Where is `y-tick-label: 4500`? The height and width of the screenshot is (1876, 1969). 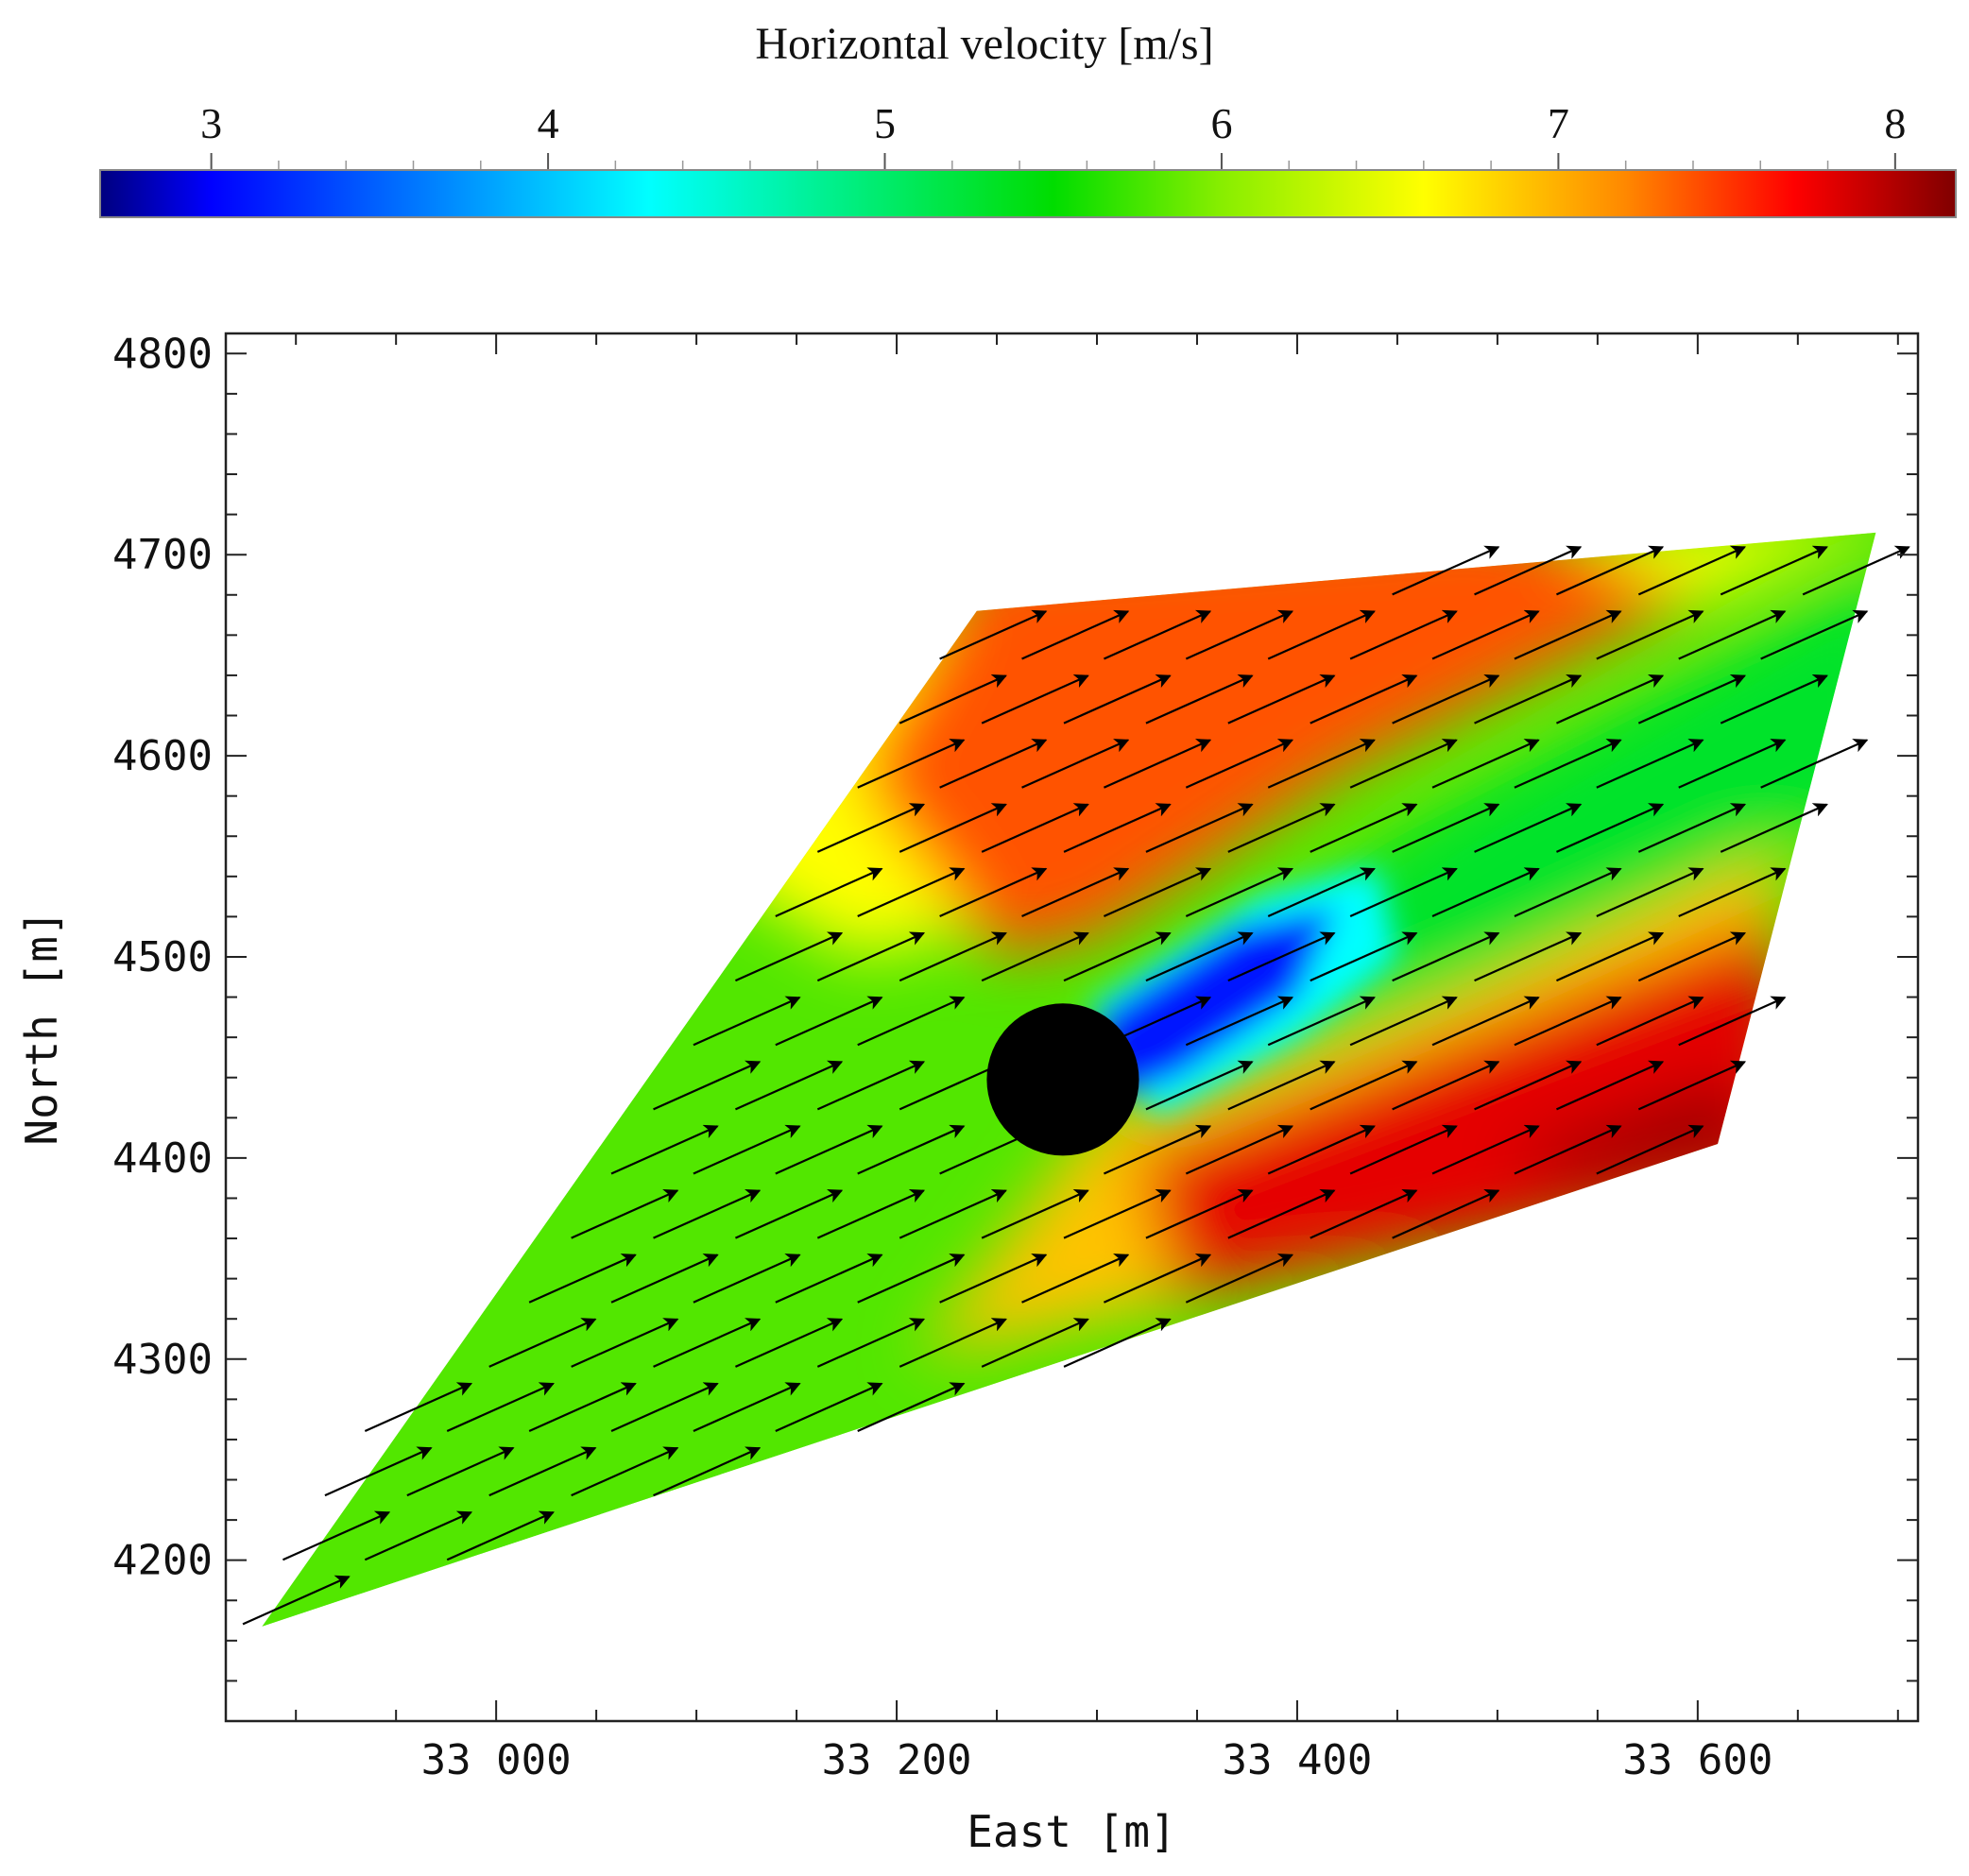 y-tick-label: 4500 is located at coordinates (162, 957).